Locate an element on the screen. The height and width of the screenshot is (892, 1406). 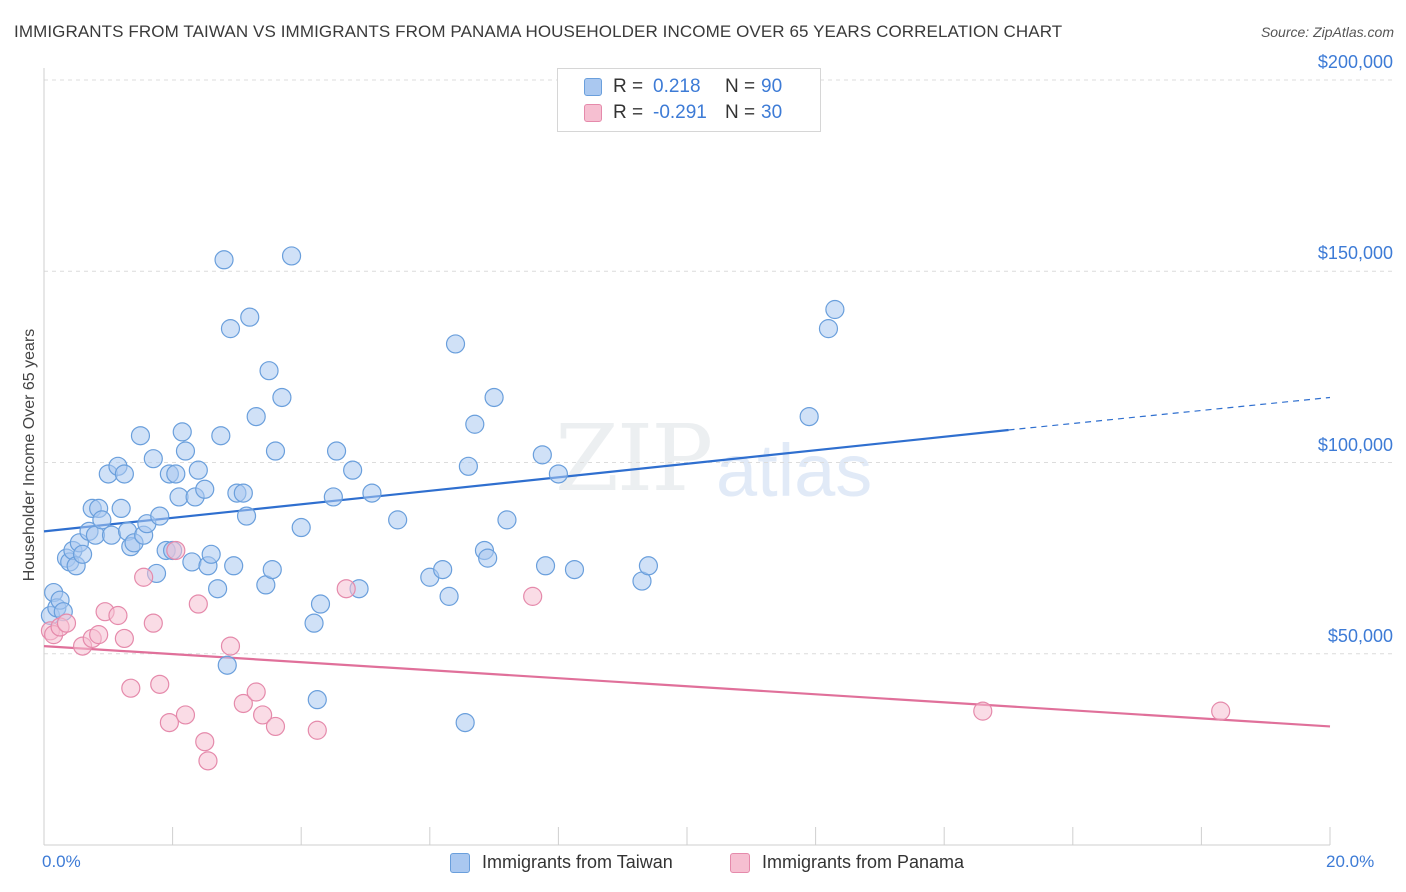
chart-source: Source: ZipAtlas.com is located at coordinates (1327, 32).